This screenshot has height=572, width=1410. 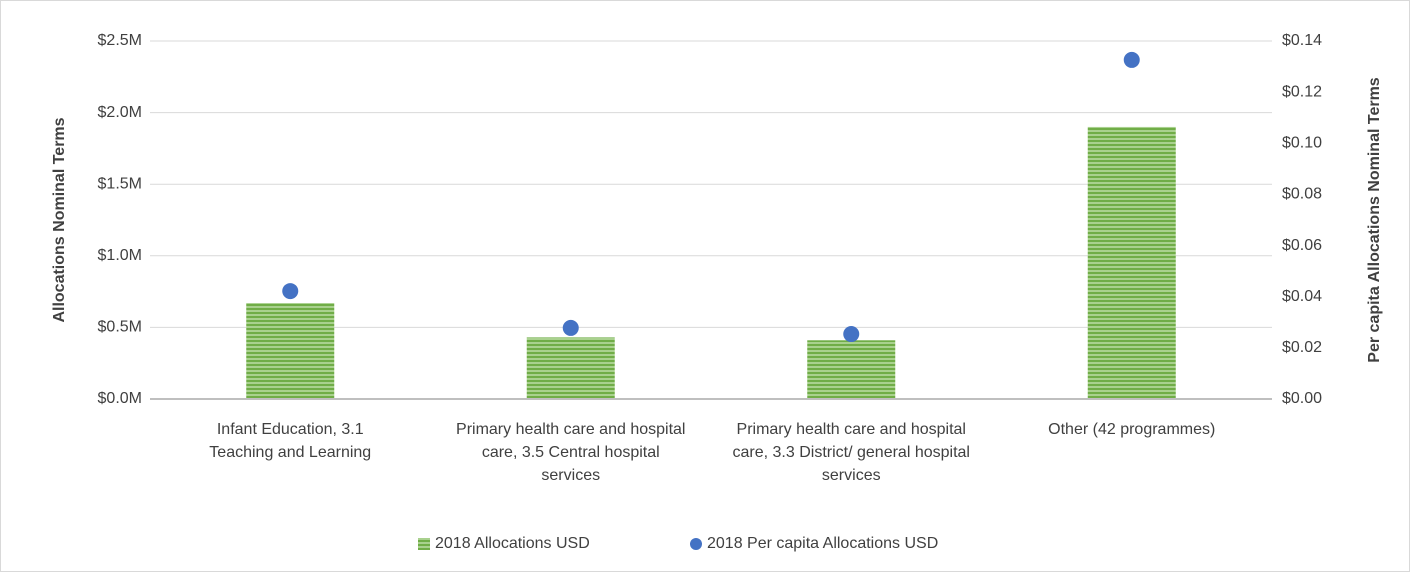 I want to click on y-tick-label: $0.0M, so click(x=120, y=398).